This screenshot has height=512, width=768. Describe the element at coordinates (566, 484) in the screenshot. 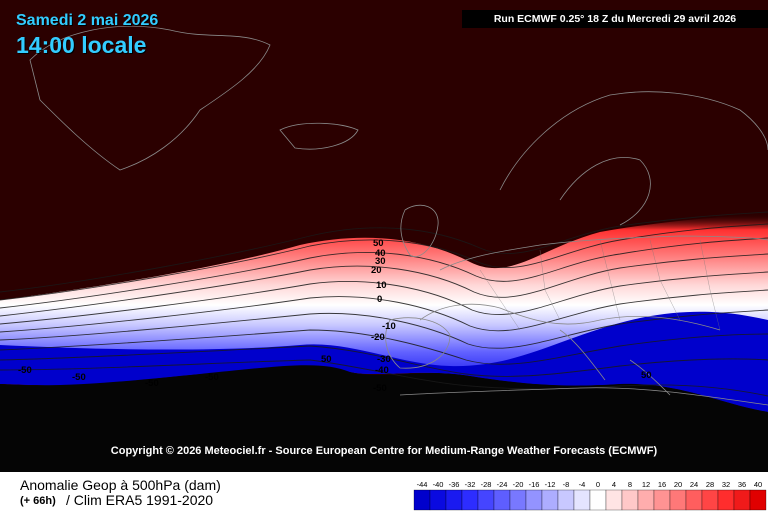

I see `color-scale-tick-label: -8` at that location.